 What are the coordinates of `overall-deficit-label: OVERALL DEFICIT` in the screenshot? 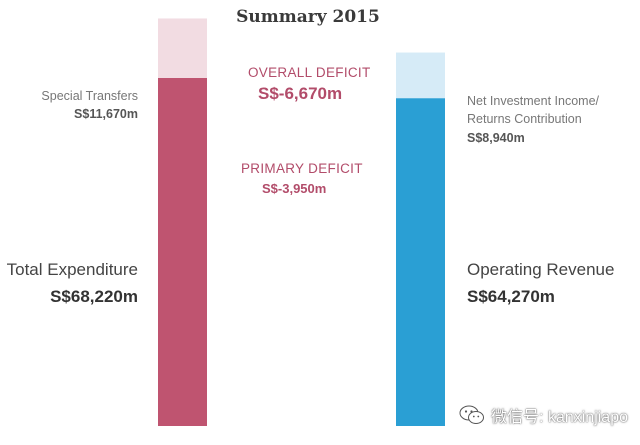 It's located at (309, 72).